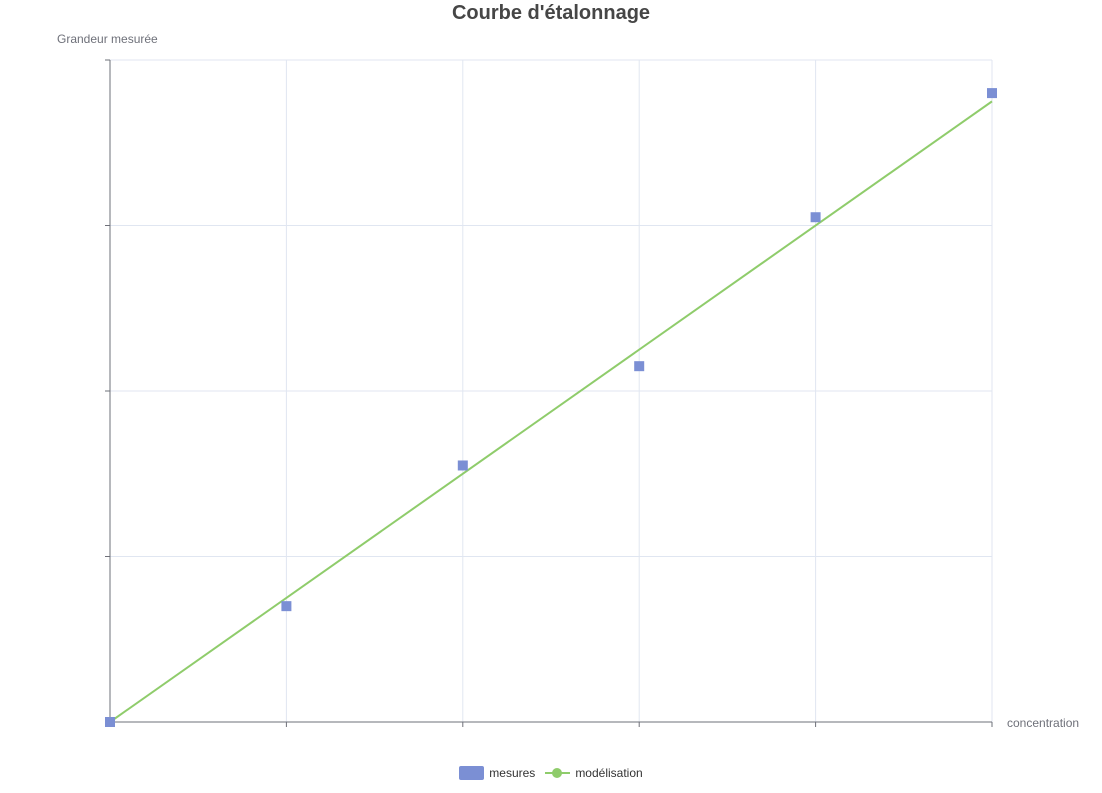 The height and width of the screenshot is (793, 1102). I want to click on legend-item-modelisation: modélisation, so click(594, 773).